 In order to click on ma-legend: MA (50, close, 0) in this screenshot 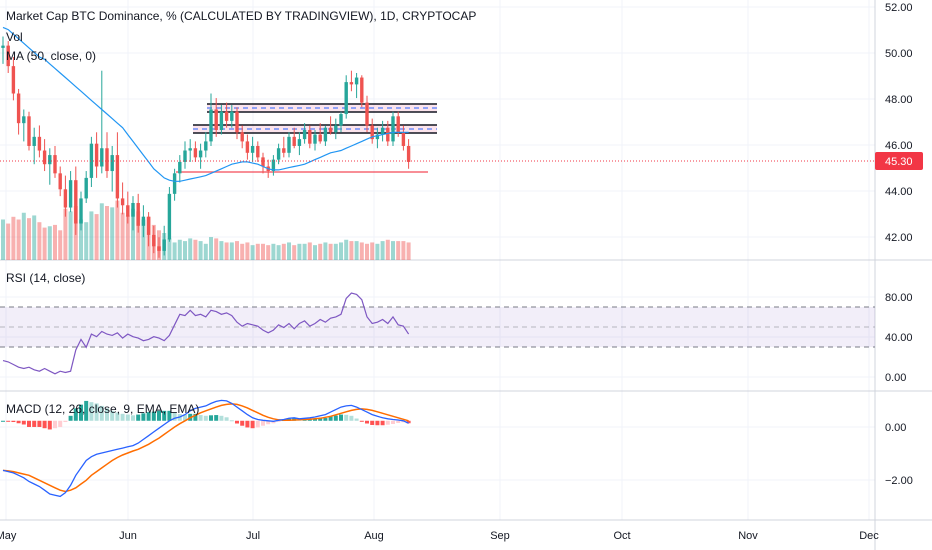, I will do `click(51, 56)`.